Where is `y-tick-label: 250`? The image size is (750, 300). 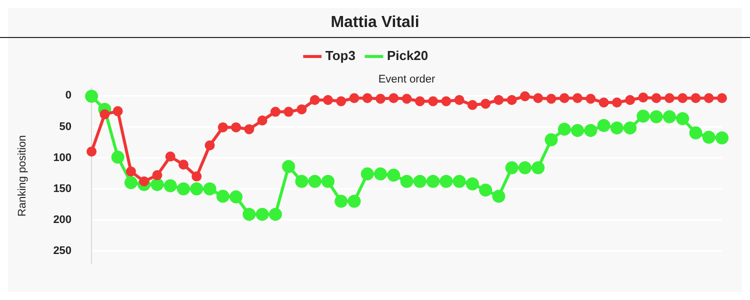 y-tick-label: 250 is located at coordinates (62, 251).